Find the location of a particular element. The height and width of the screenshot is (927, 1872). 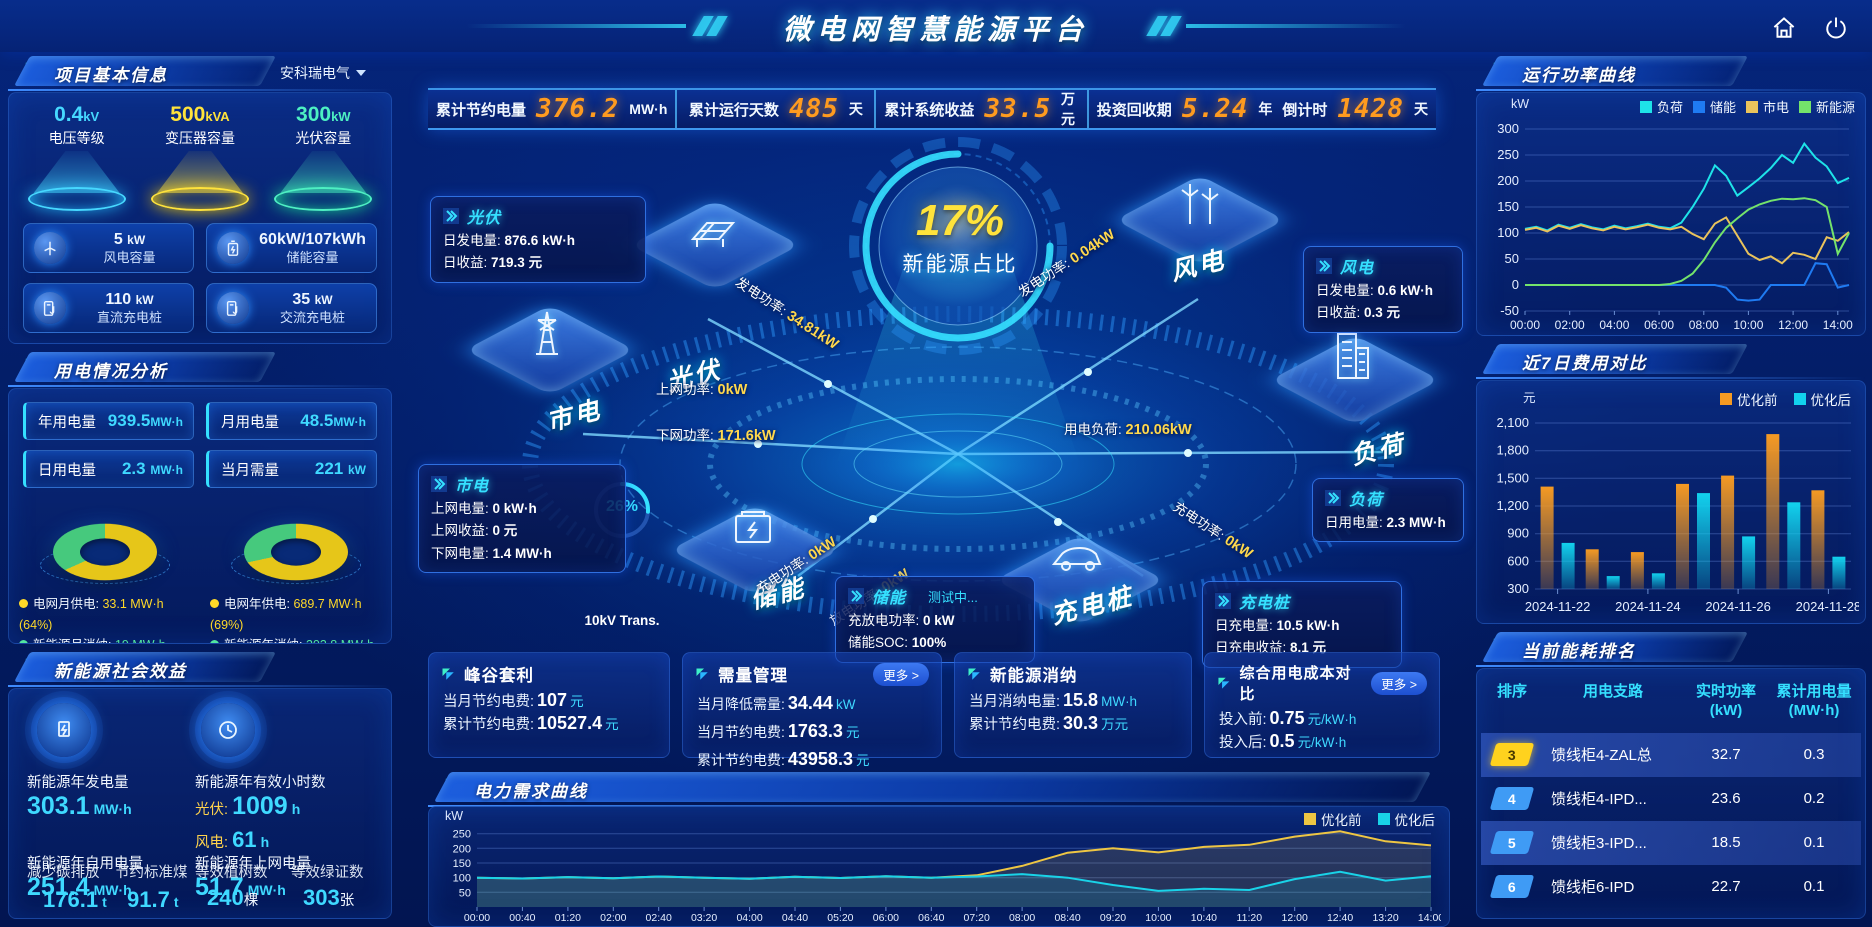

kpi-transformer-capacity: 500kVA 变压器容量 is located at coordinates (200, 157).